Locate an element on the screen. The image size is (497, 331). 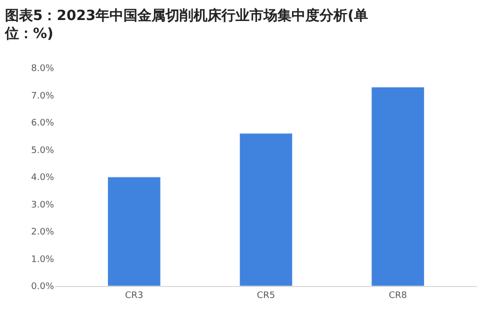
y-tick-label: 7.0% is located at coordinates (42, 96).